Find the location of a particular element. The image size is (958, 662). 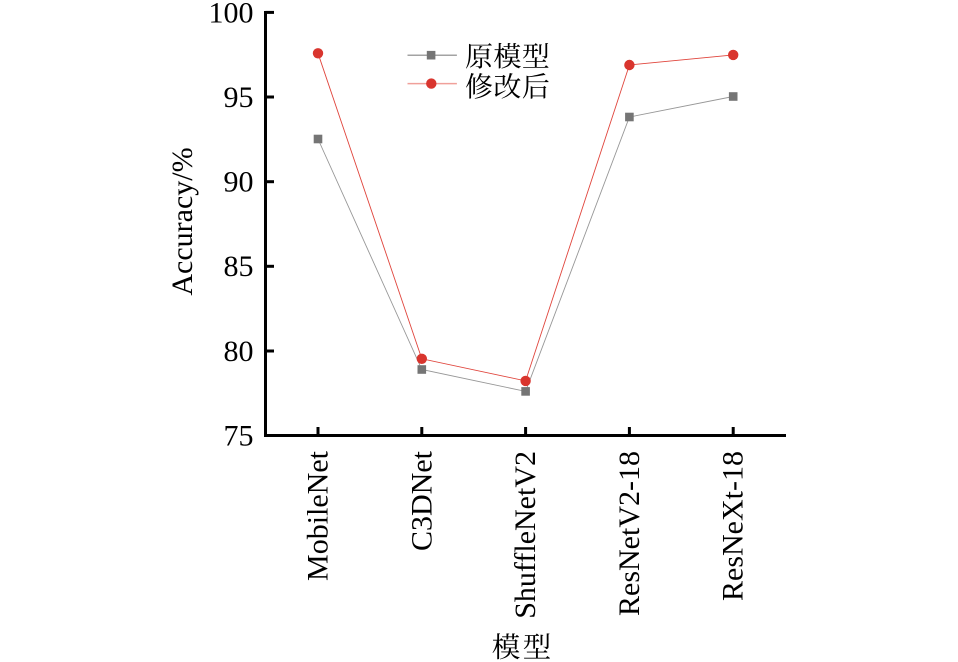

svg-text: ShuffleNetV2 is located at coordinates (525, 535).